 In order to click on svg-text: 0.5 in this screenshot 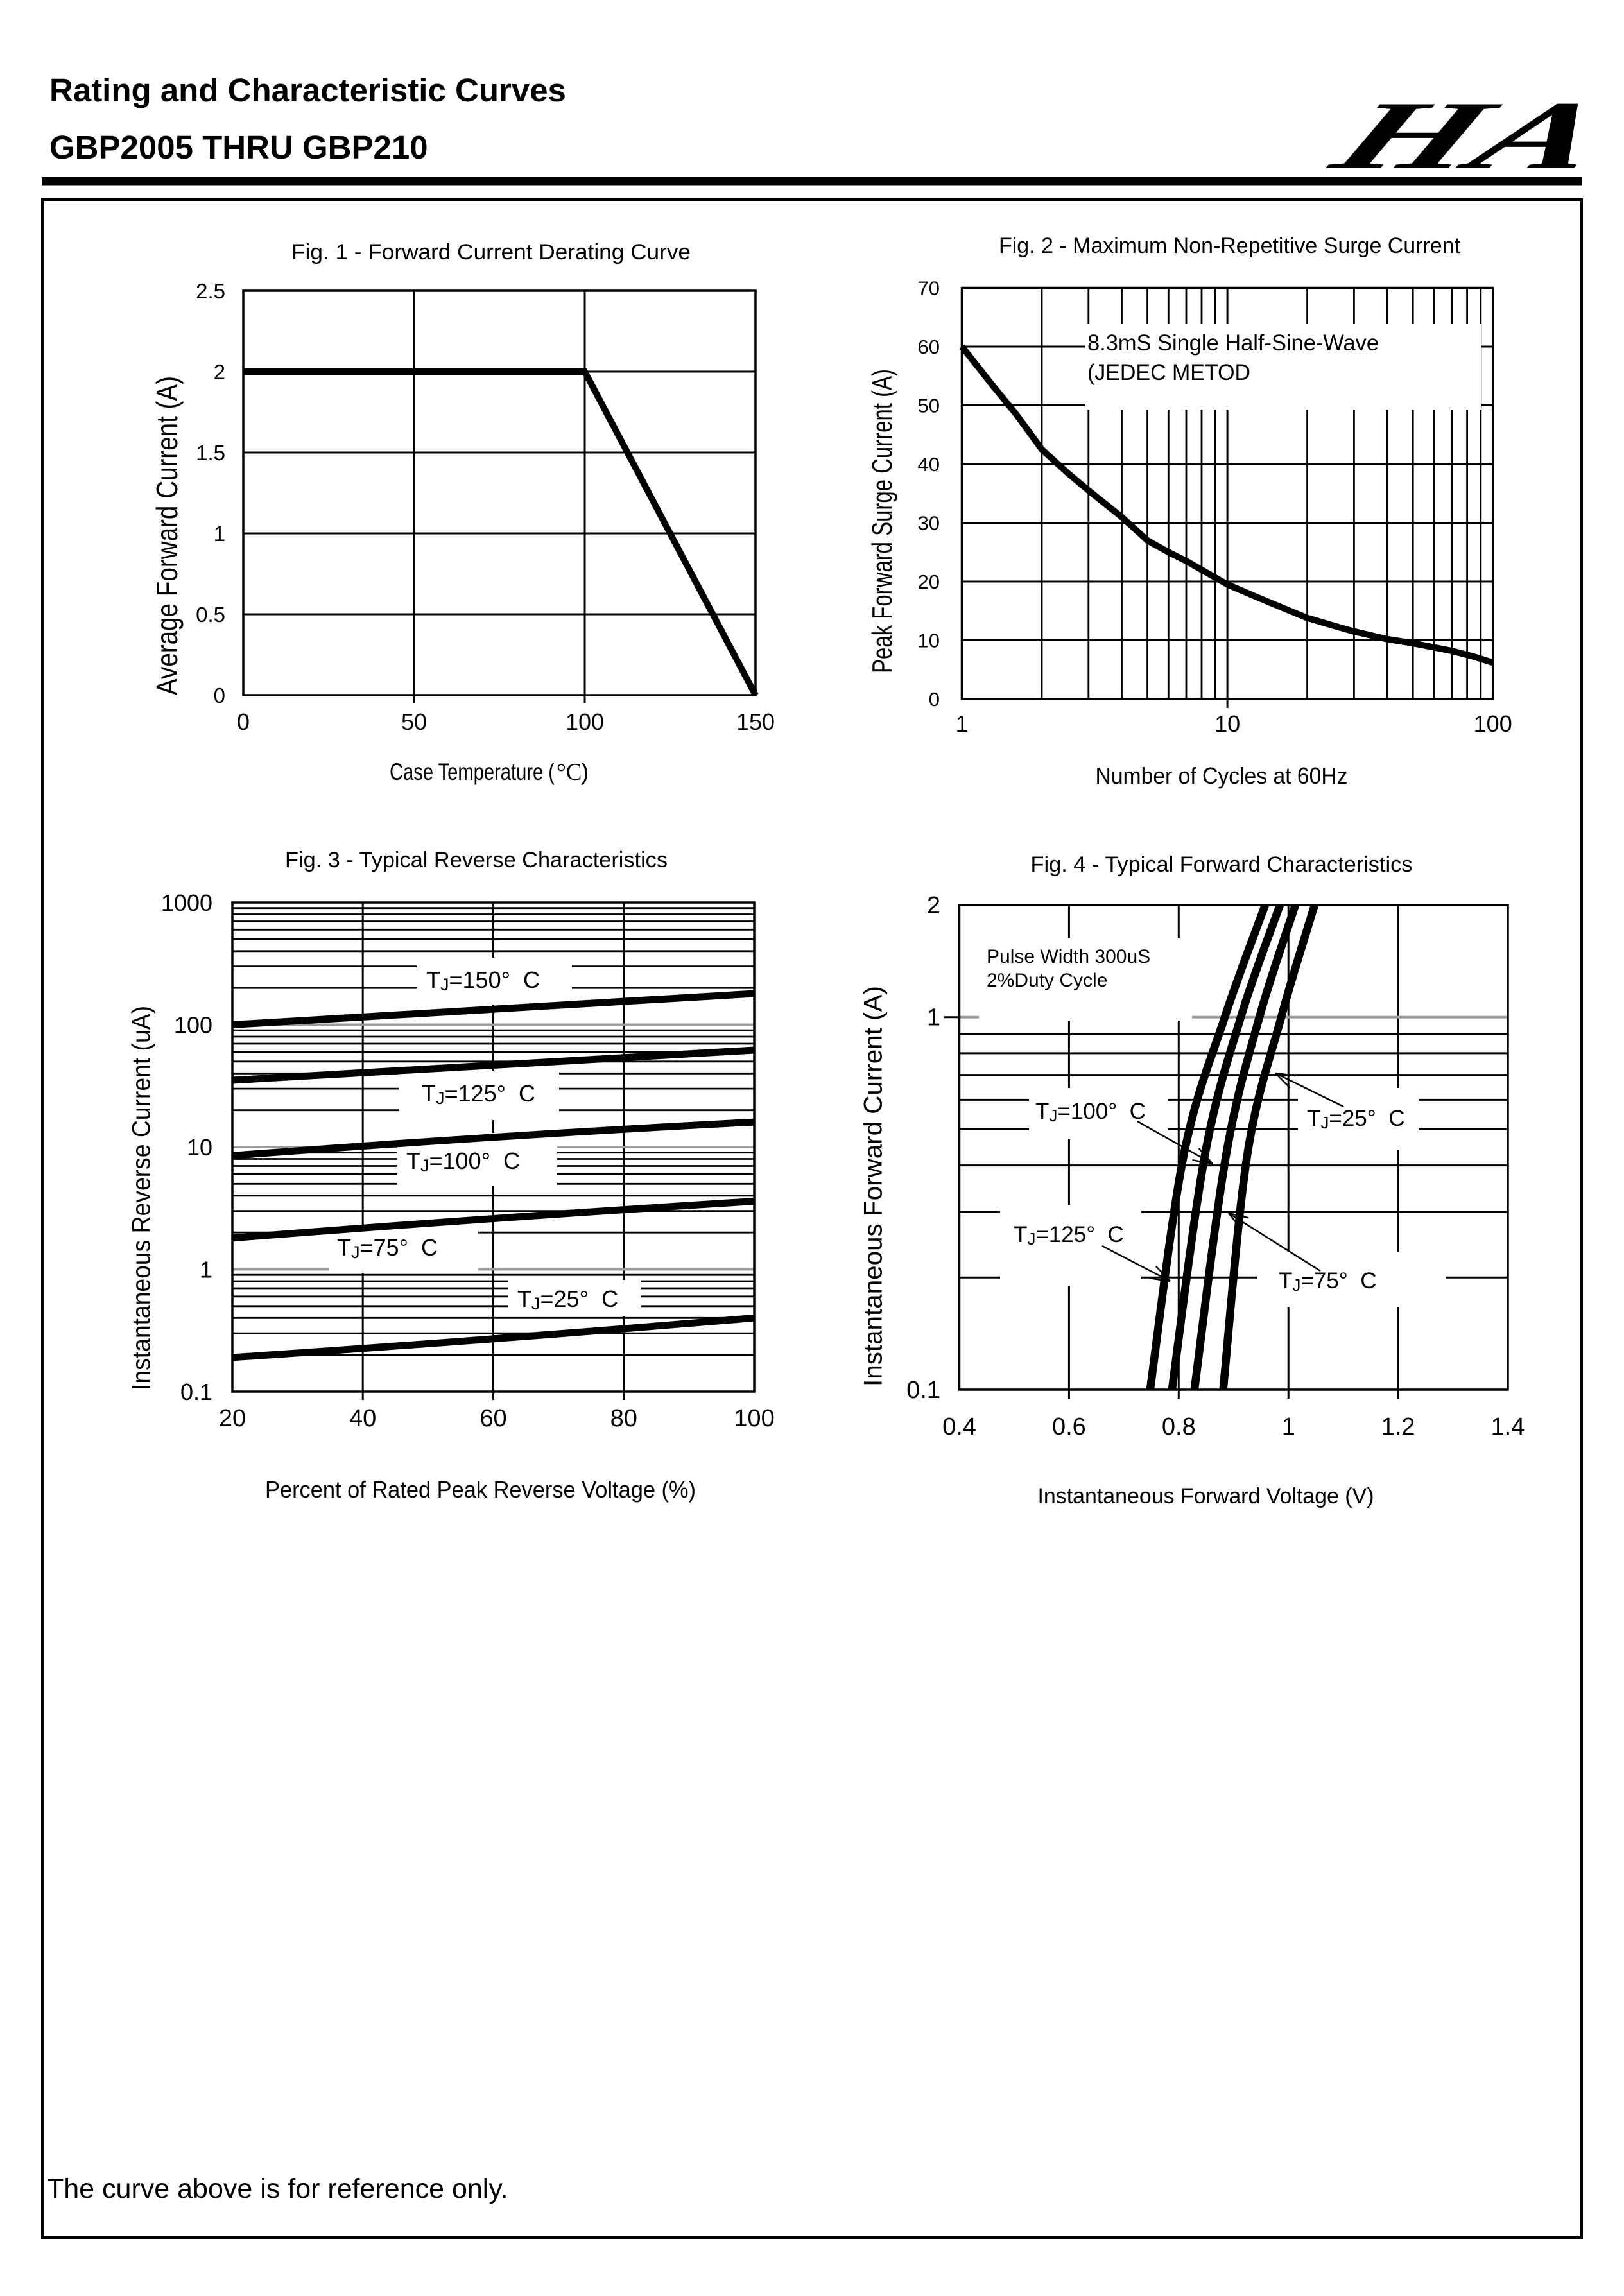, I will do `click(210, 614)`.